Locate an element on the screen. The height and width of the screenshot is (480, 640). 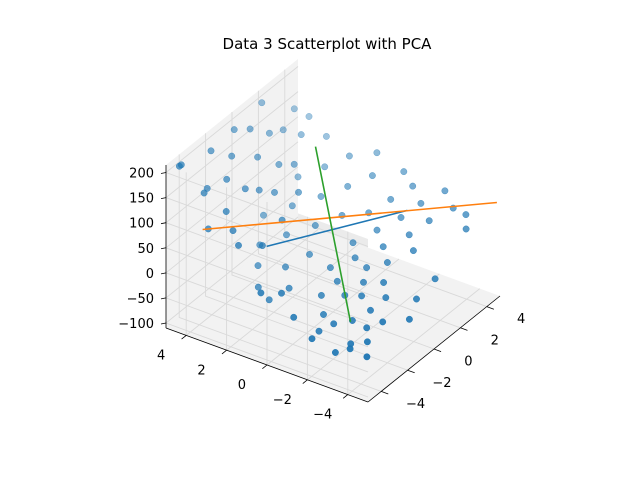
z-tick-label: 0 is located at coordinates (150, 274).